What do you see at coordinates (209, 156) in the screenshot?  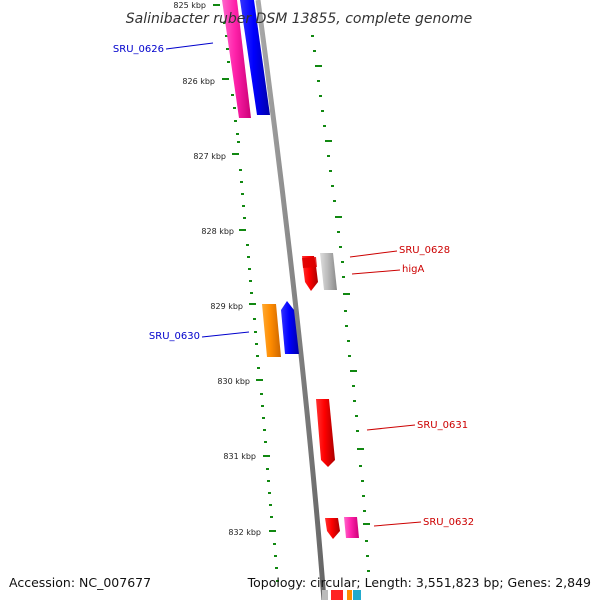 I see `tick-label-827: 827 kbp` at bounding box center [209, 156].